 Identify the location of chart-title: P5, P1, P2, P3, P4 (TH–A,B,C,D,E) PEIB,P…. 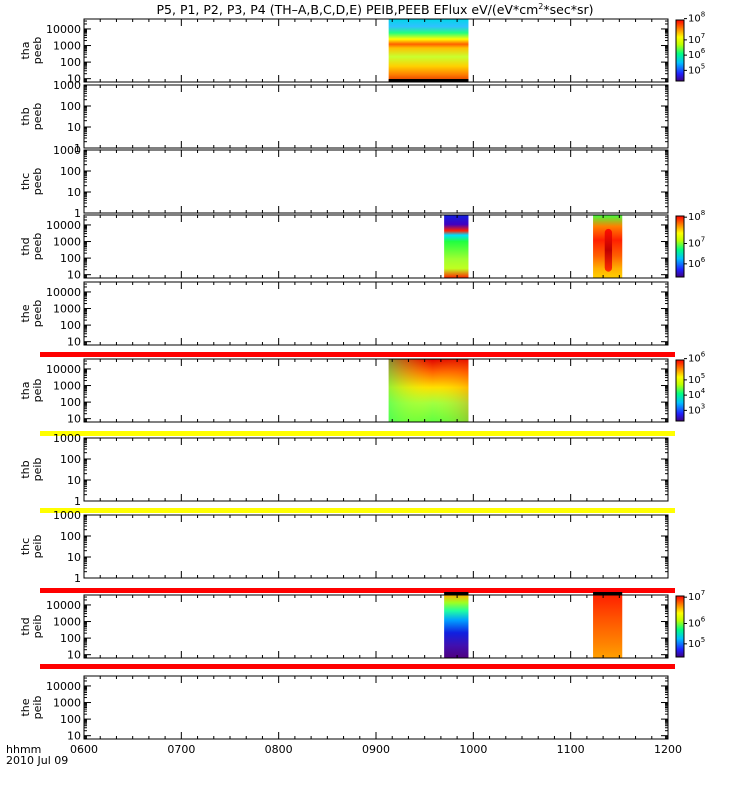
(375, 9).